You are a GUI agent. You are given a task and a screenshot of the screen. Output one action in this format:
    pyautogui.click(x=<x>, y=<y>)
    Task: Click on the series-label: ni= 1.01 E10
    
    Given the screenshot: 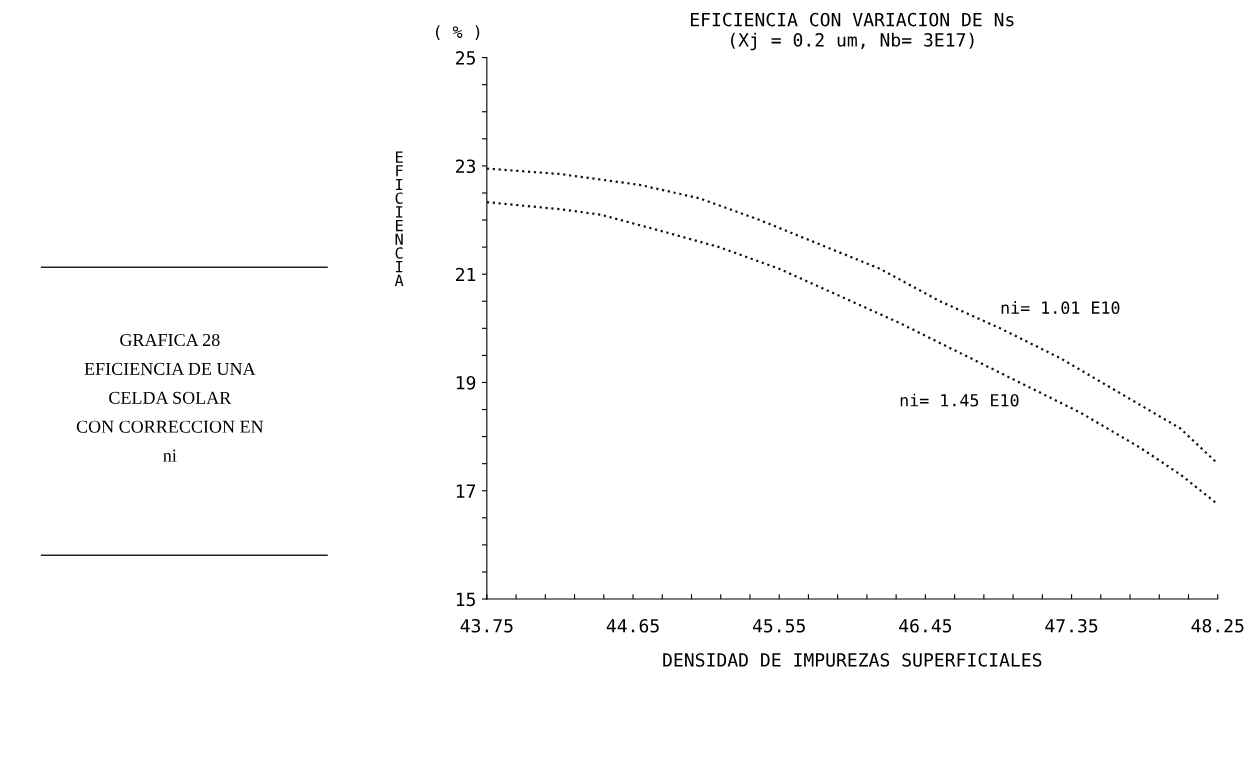 What is the action you would take?
    pyautogui.click(x=1060, y=307)
    